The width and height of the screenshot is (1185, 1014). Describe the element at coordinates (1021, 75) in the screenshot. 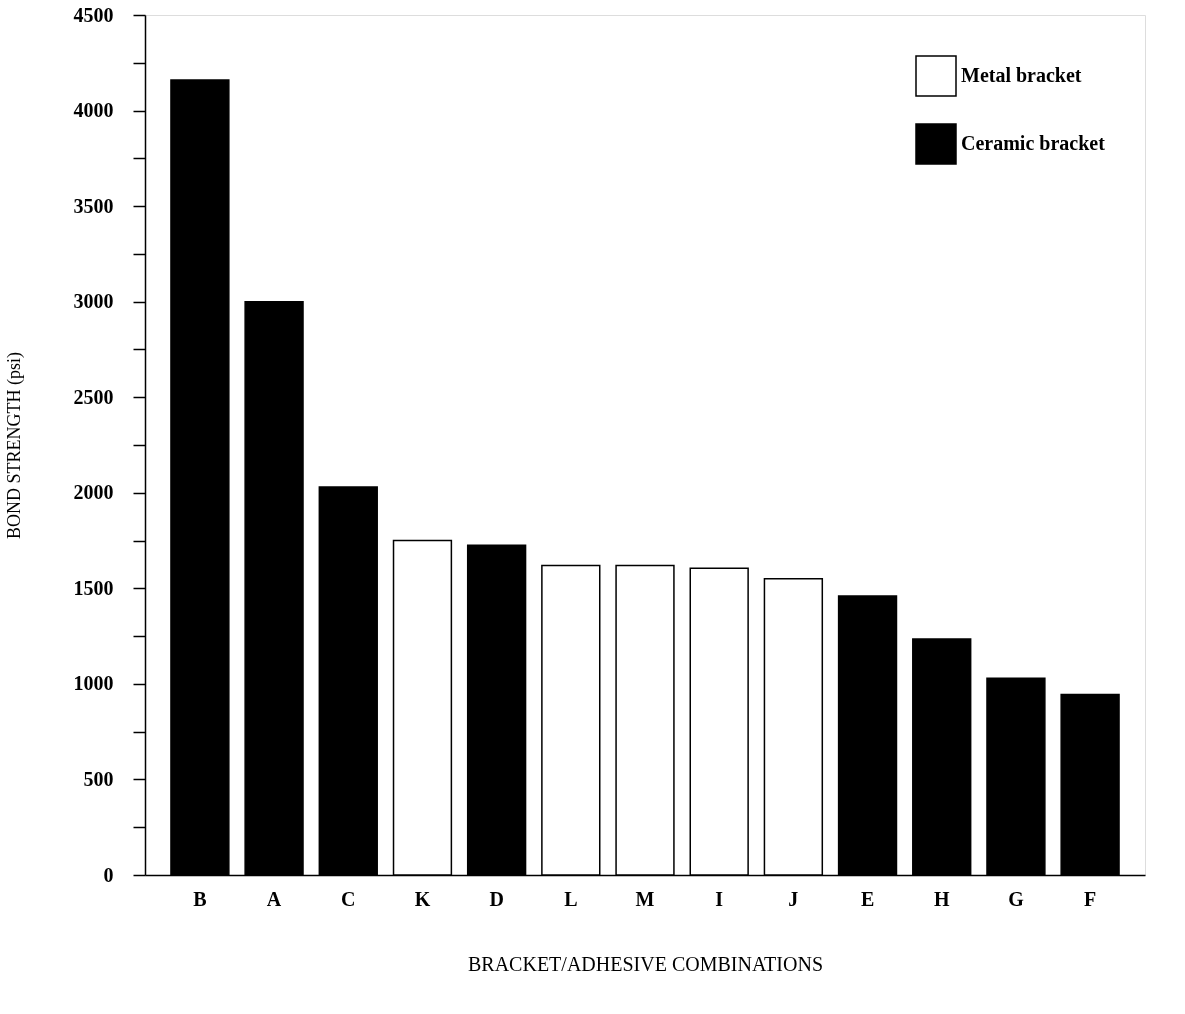

I see `legend-label: Metal bracket` at that location.